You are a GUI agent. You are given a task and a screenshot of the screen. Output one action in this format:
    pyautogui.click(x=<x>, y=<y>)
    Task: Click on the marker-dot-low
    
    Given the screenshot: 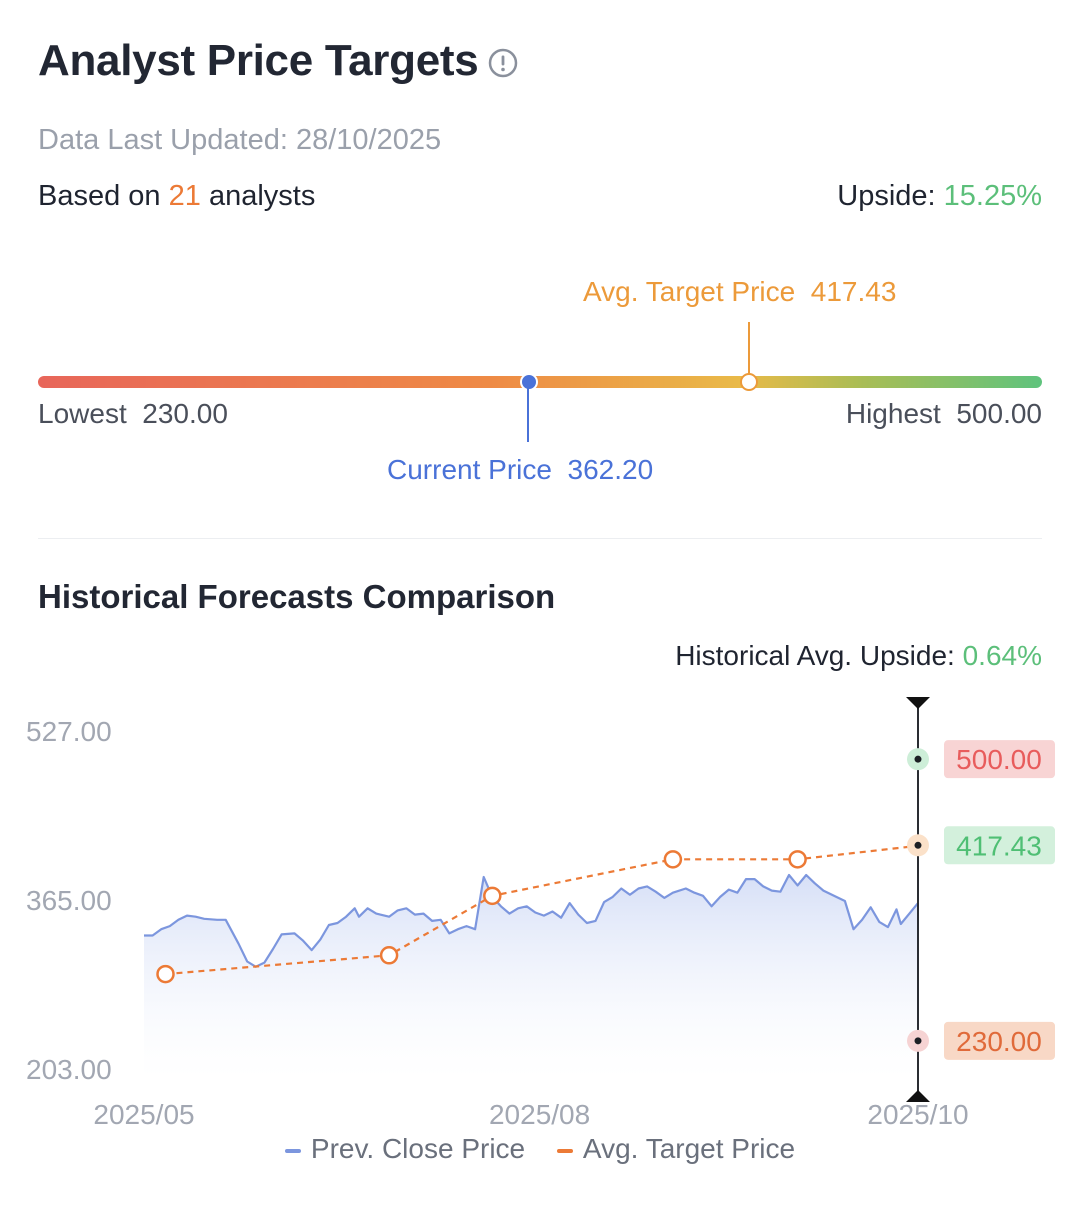 What is the action you would take?
    pyautogui.click(x=918, y=1041)
    